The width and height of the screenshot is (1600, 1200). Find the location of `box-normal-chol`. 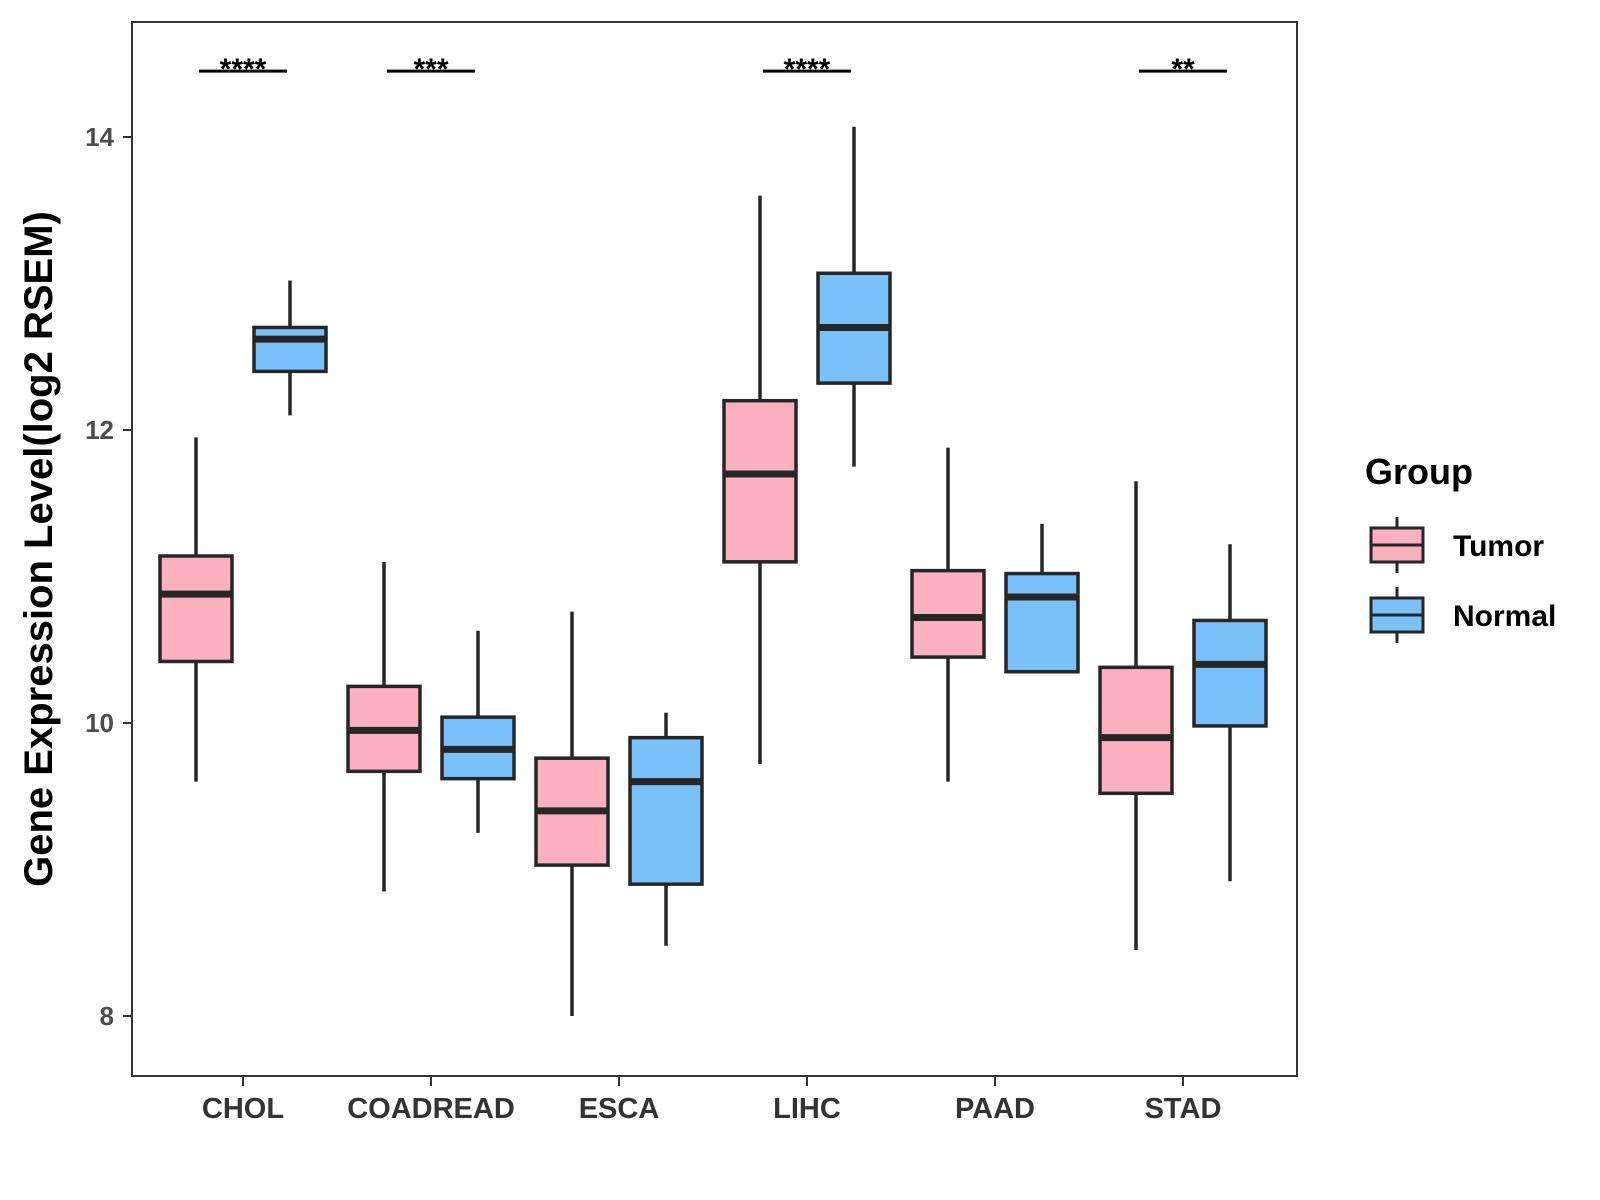

box-normal-chol is located at coordinates (290, 348).